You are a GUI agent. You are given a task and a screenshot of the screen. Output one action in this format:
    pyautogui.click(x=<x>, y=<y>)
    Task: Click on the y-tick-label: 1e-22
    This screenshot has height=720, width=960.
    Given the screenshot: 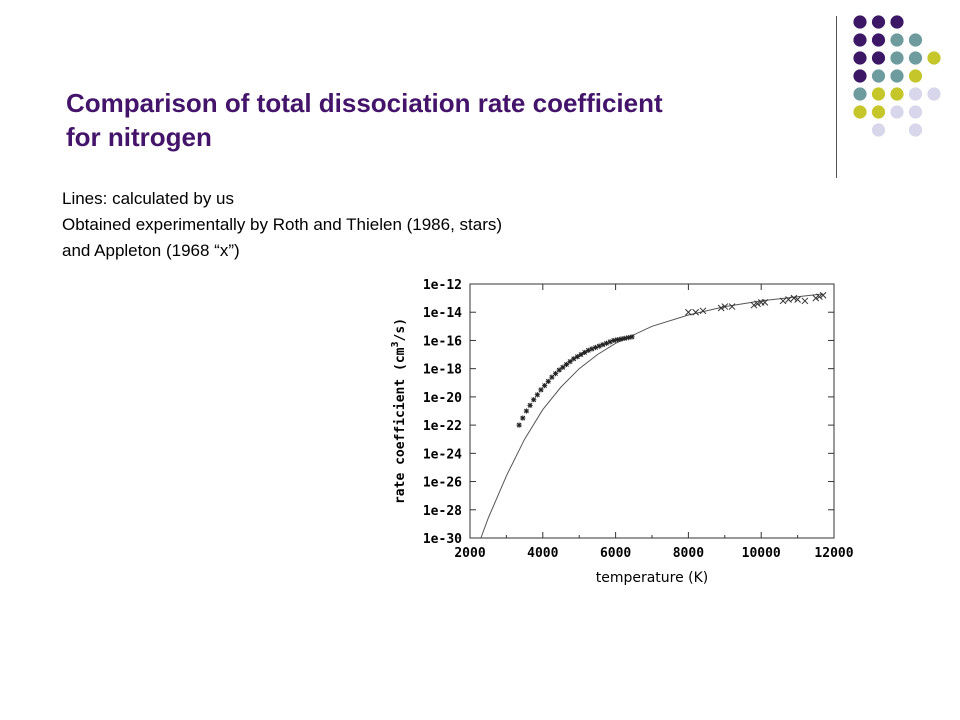 What is the action you would take?
    pyautogui.click(x=442, y=426)
    